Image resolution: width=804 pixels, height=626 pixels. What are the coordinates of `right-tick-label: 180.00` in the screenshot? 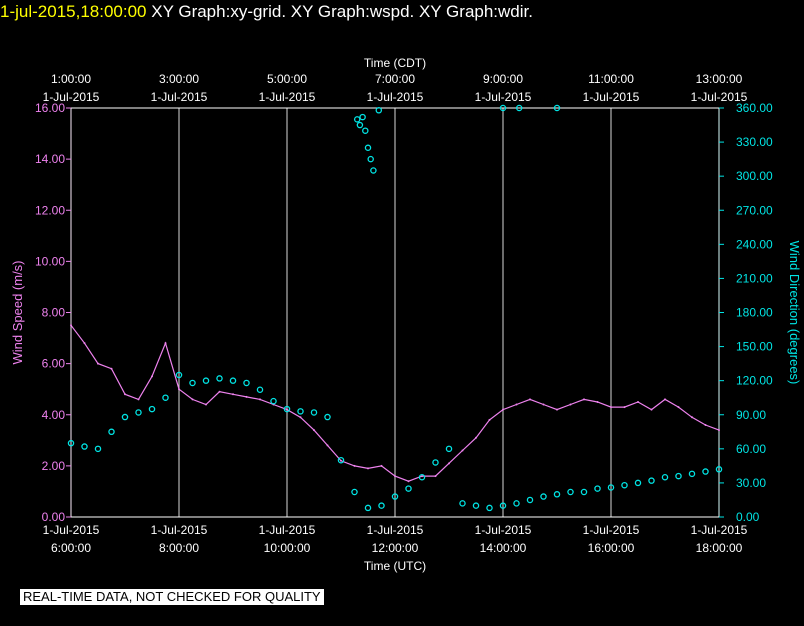 It's located at (754, 313).